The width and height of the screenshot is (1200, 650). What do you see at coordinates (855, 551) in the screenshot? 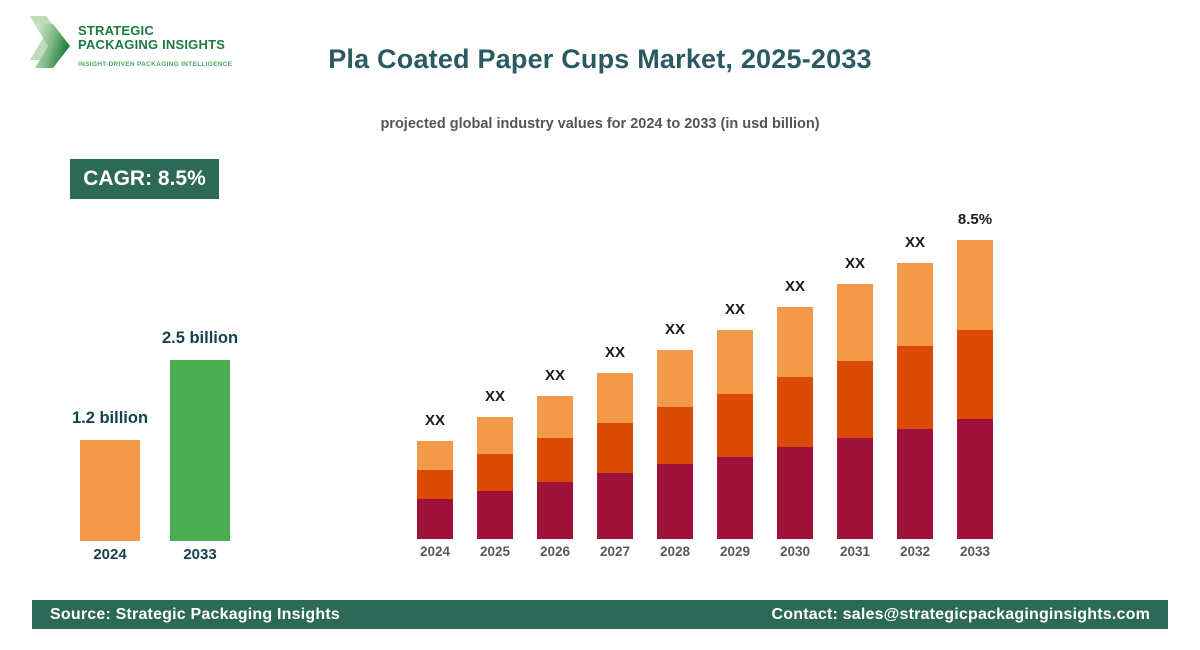
I see `stack-bar-year-label: 2031` at bounding box center [855, 551].